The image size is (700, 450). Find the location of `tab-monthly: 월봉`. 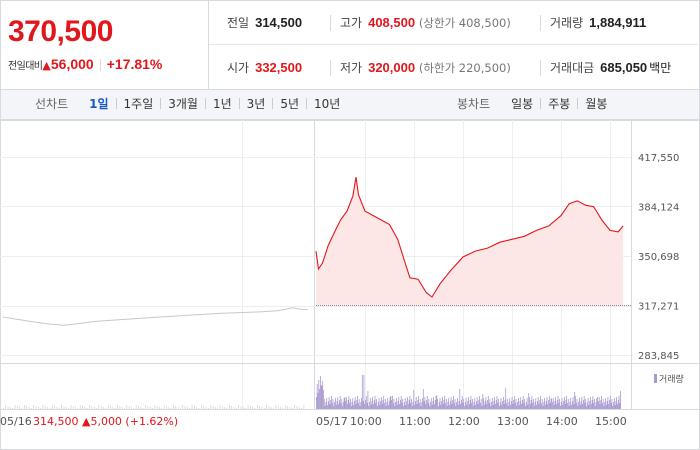

tab-monthly: 월봉 is located at coordinates (596, 104).